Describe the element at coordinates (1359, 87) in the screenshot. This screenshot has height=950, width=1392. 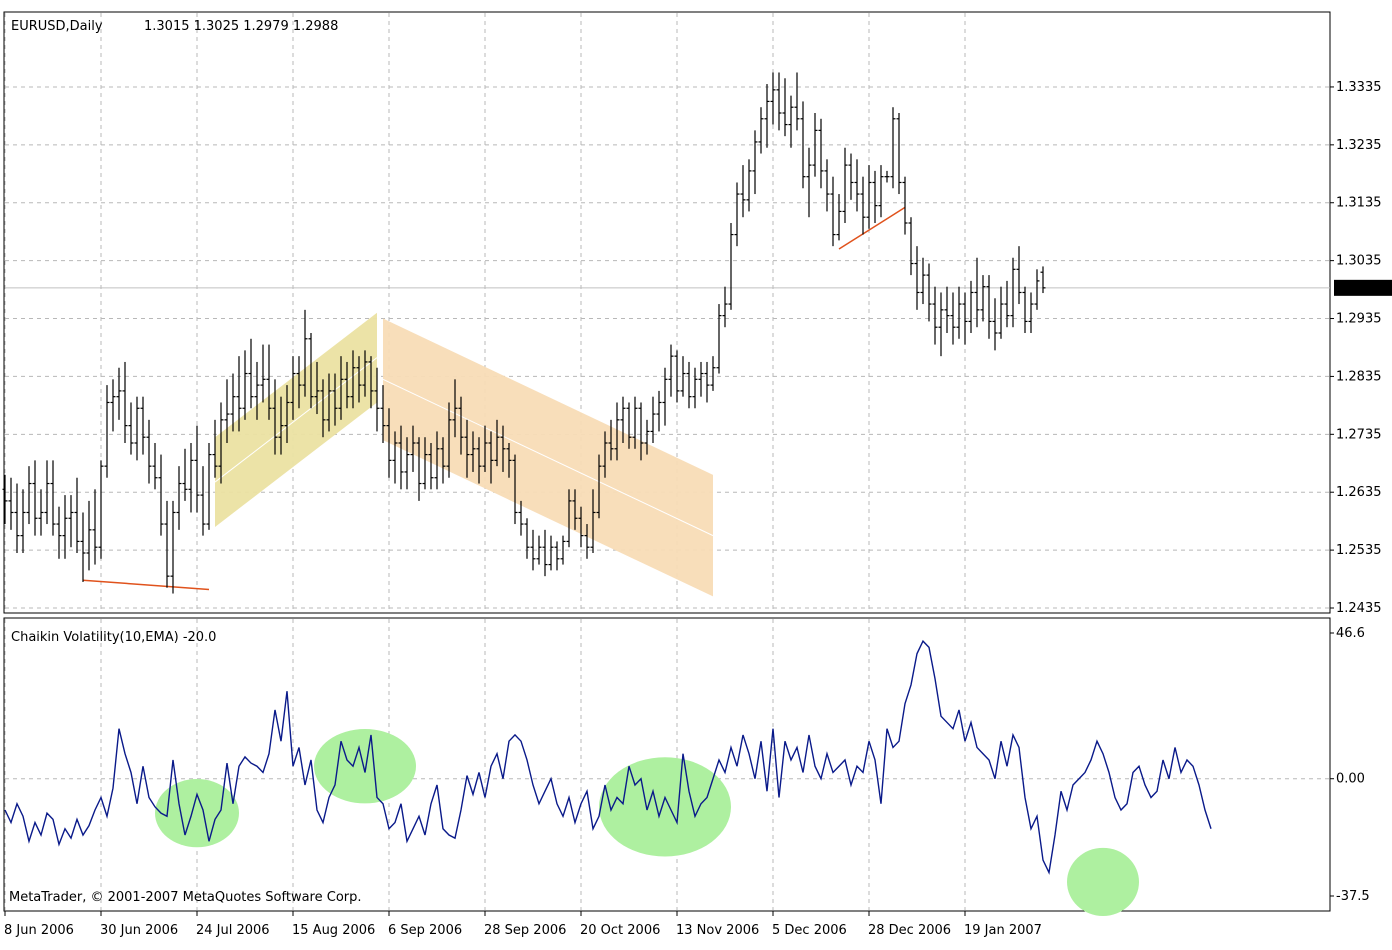
I see `y-tick-label: 1.3335` at that location.